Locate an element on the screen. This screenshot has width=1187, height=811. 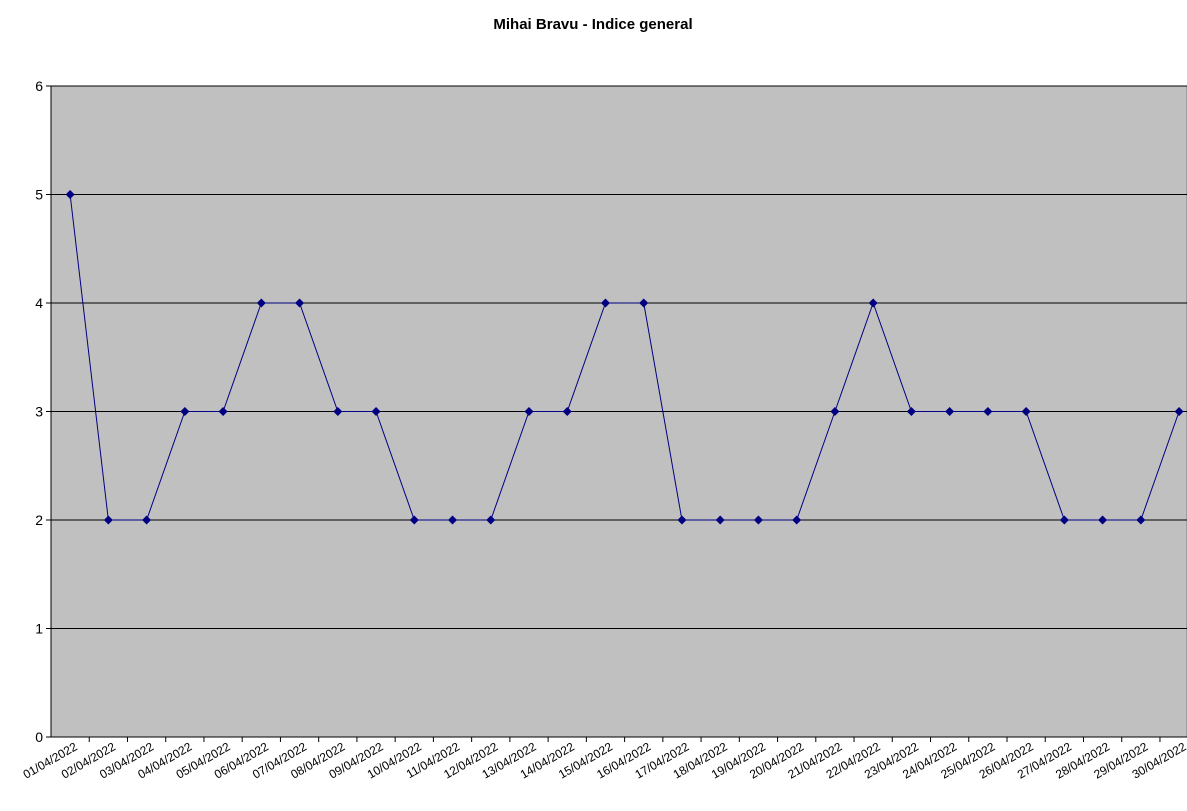
y-tick-label: 1 is located at coordinates (39, 629).